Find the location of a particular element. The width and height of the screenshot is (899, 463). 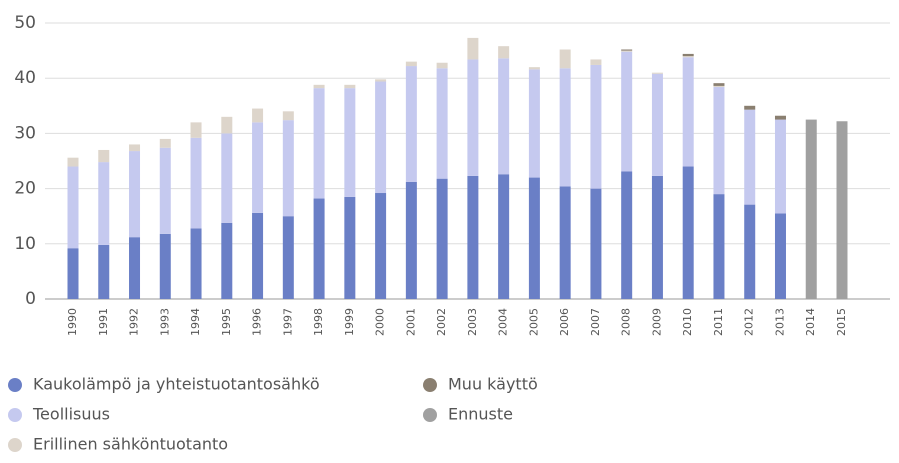

y-tick-label: 20 is located at coordinates (25, 189).